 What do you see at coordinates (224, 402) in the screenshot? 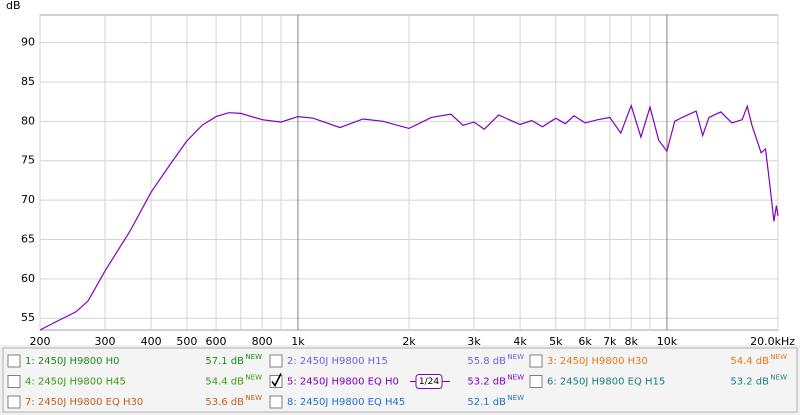
I see `trace-level: 53.6 dB` at bounding box center [224, 402].